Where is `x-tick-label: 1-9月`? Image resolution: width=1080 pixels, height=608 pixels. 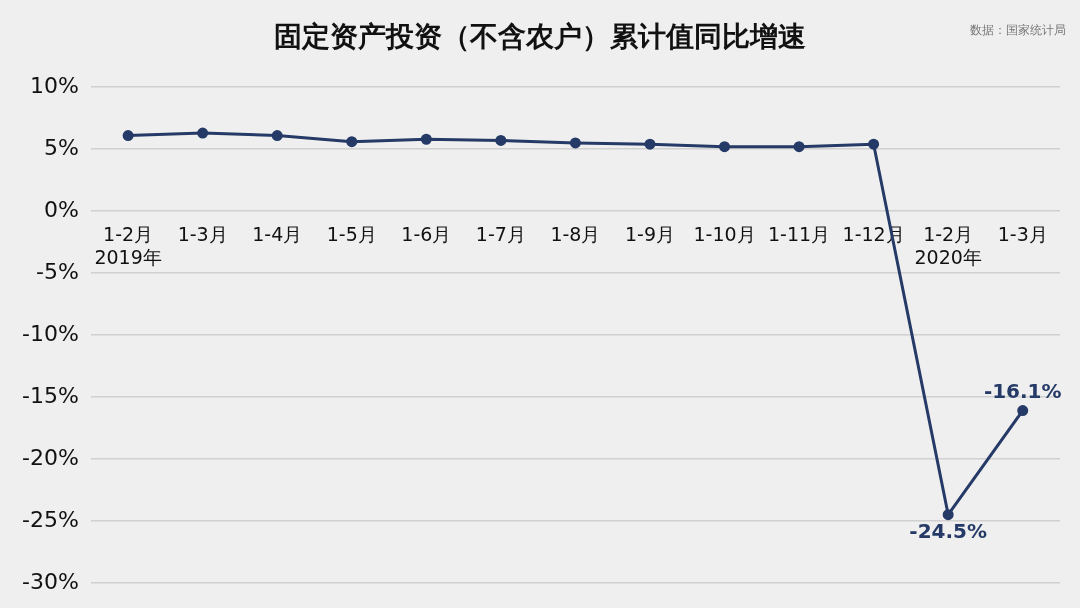
x-tick-label: 1-9月 is located at coordinates (649, 234).